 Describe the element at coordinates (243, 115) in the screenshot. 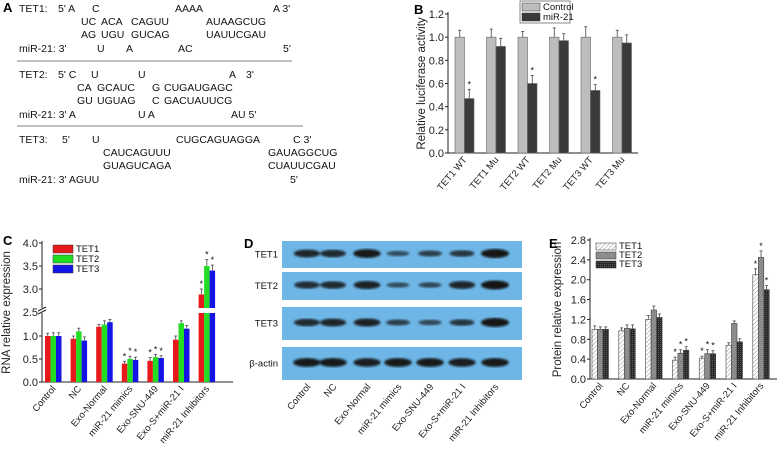

I see `sequence-text: AU 5'` at that location.